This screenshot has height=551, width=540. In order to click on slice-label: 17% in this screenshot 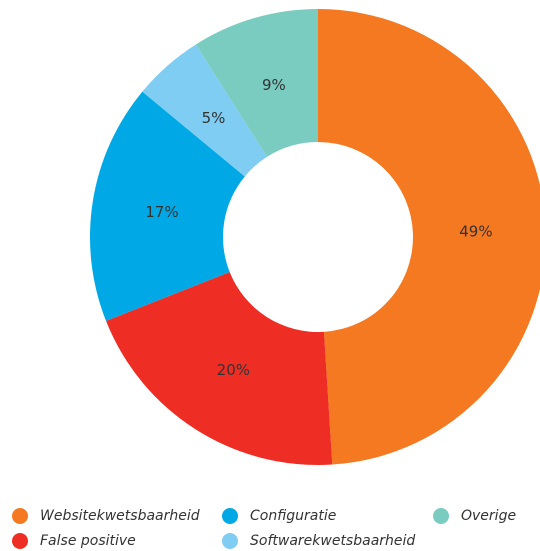, I will do `click(161, 212)`.